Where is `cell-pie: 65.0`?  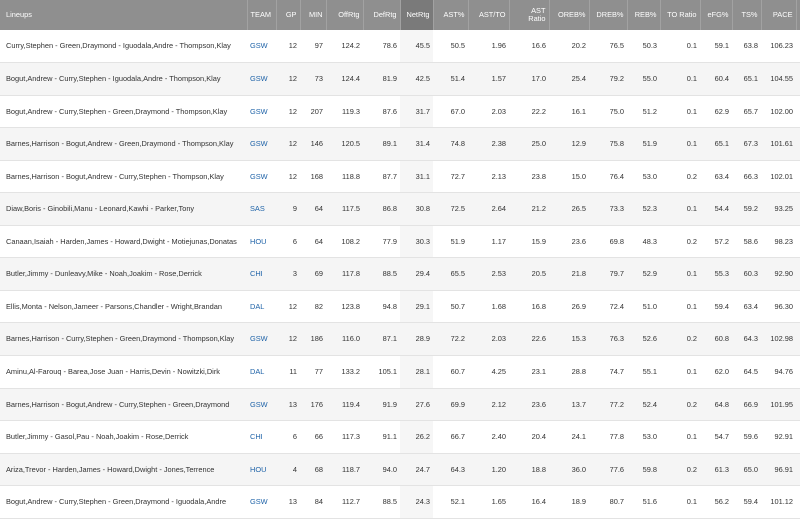 cell-pie: 65.0 is located at coordinates (798, 502).